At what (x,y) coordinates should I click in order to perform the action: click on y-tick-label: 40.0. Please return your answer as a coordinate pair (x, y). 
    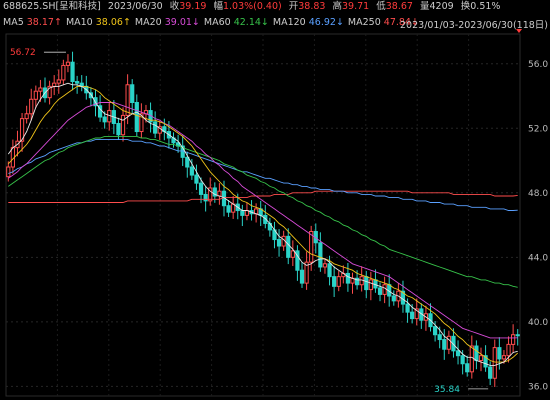
    Looking at the image, I should click on (538, 323).